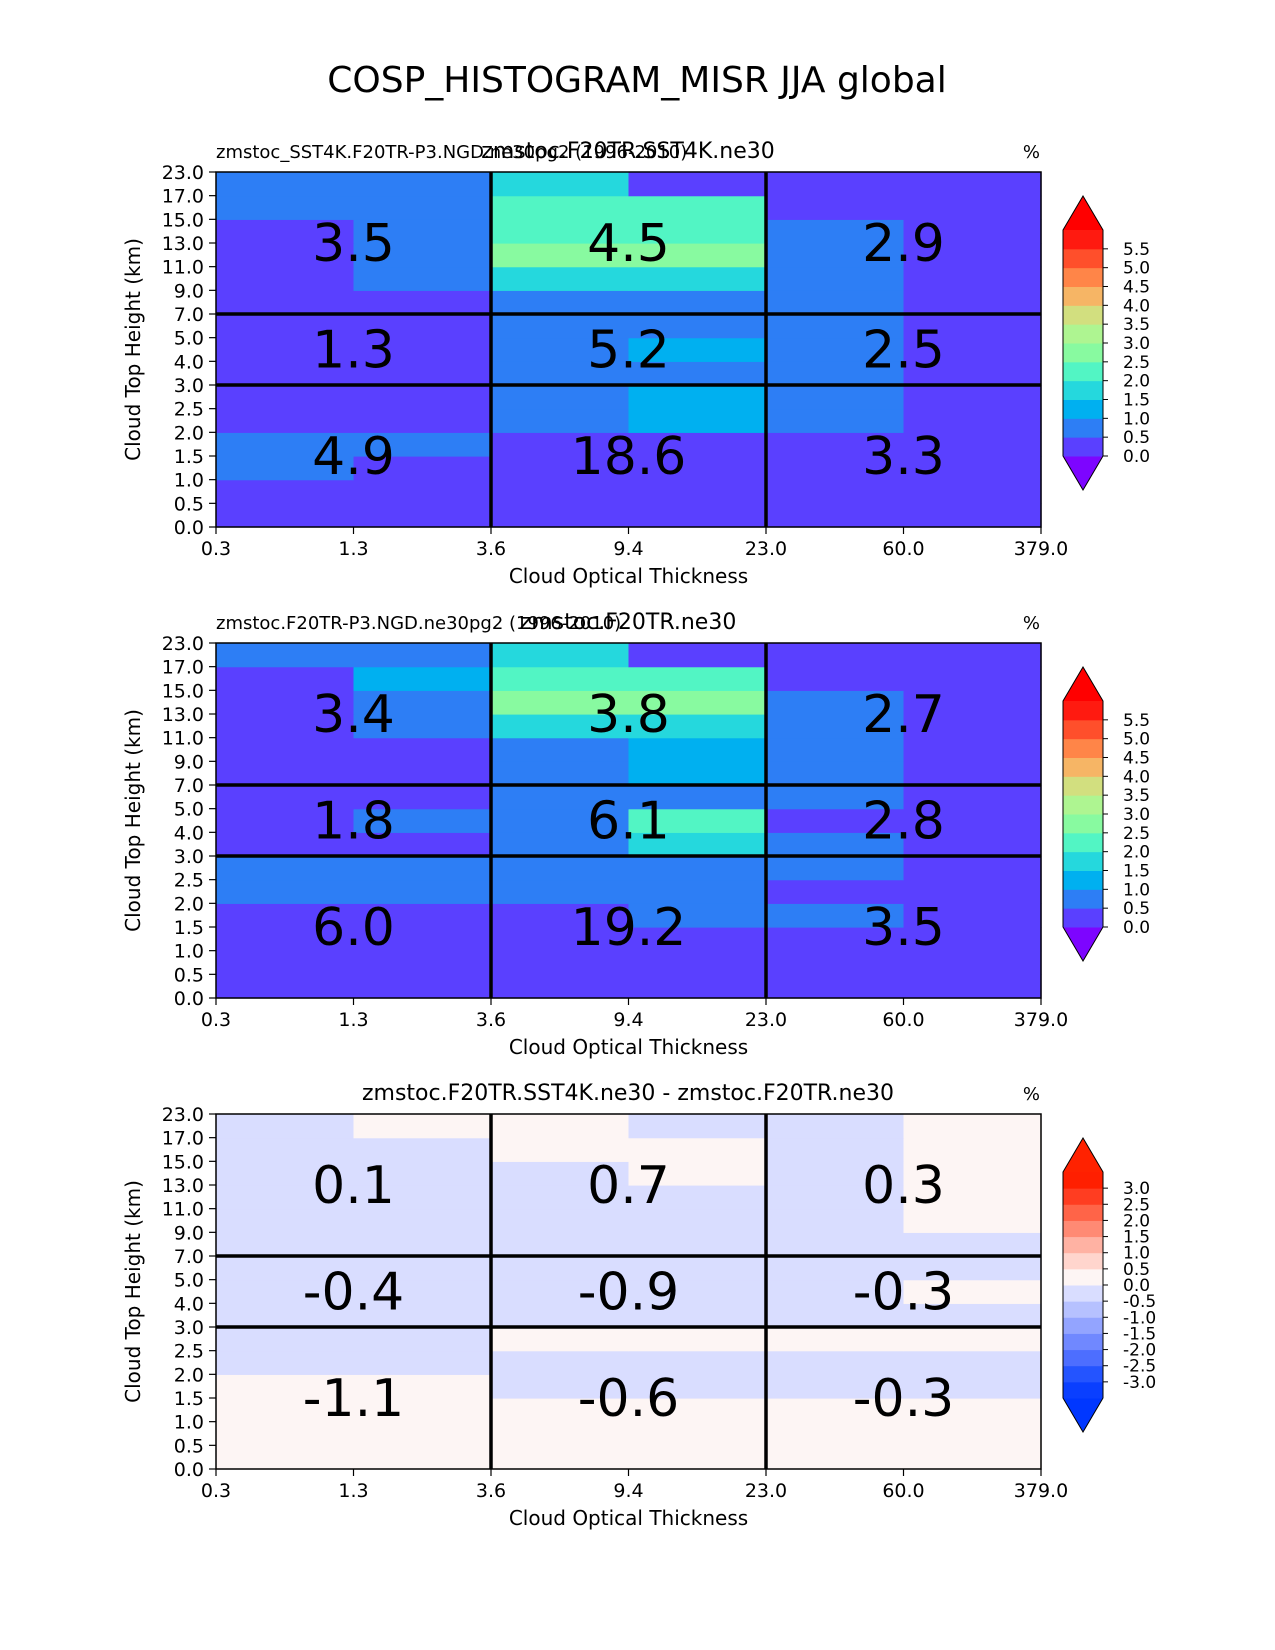 This screenshot has height=1650, width=1275. Describe the element at coordinates (1136, 457) in the screenshot. I see `colorbar-tick-label: 0.0` at that location.